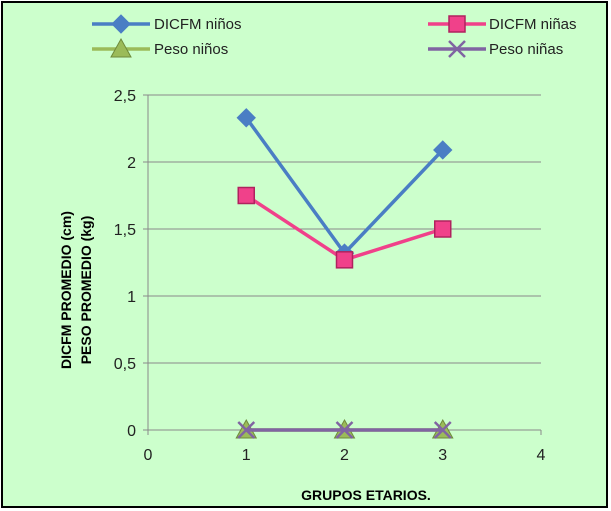  I want to click on legend-item: Peso niñas, so click(495, 49).